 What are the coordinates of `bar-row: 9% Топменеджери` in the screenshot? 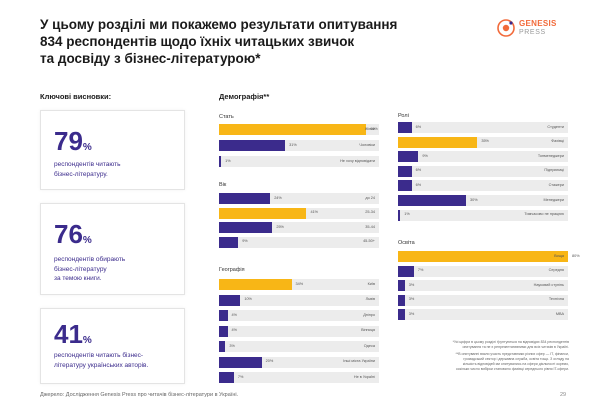 It's located at (483, 157).